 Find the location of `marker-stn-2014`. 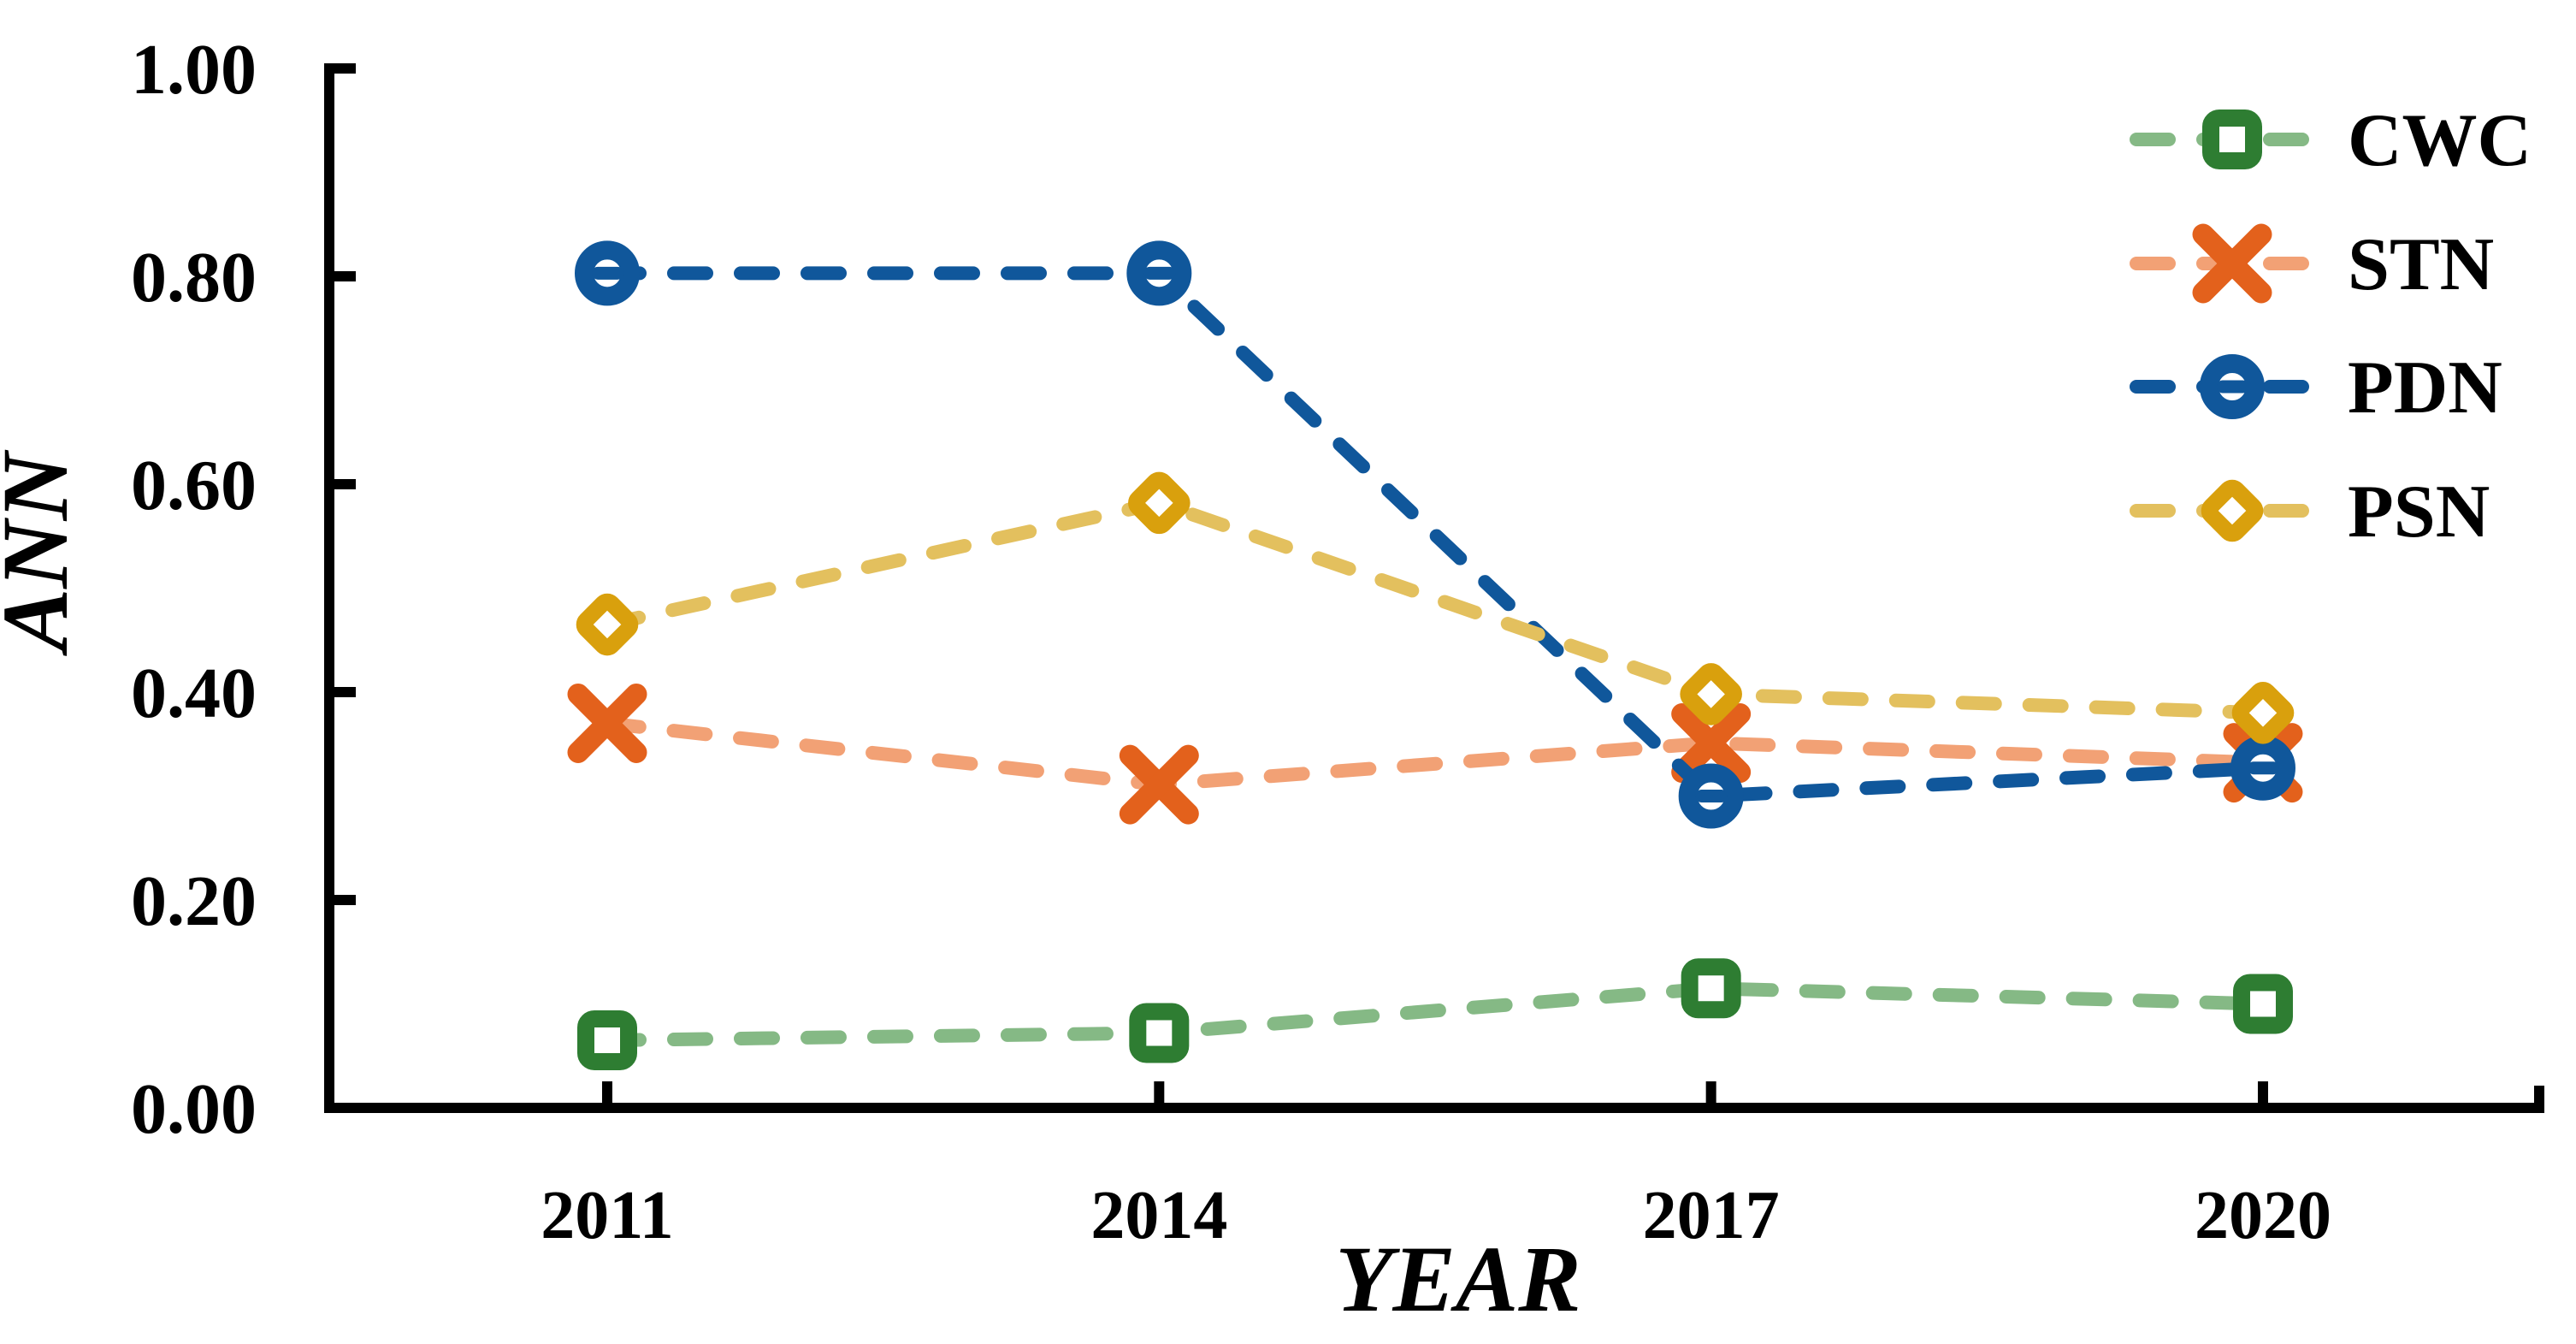

marker-stn-2014 is located at coordinates (1159, 784).